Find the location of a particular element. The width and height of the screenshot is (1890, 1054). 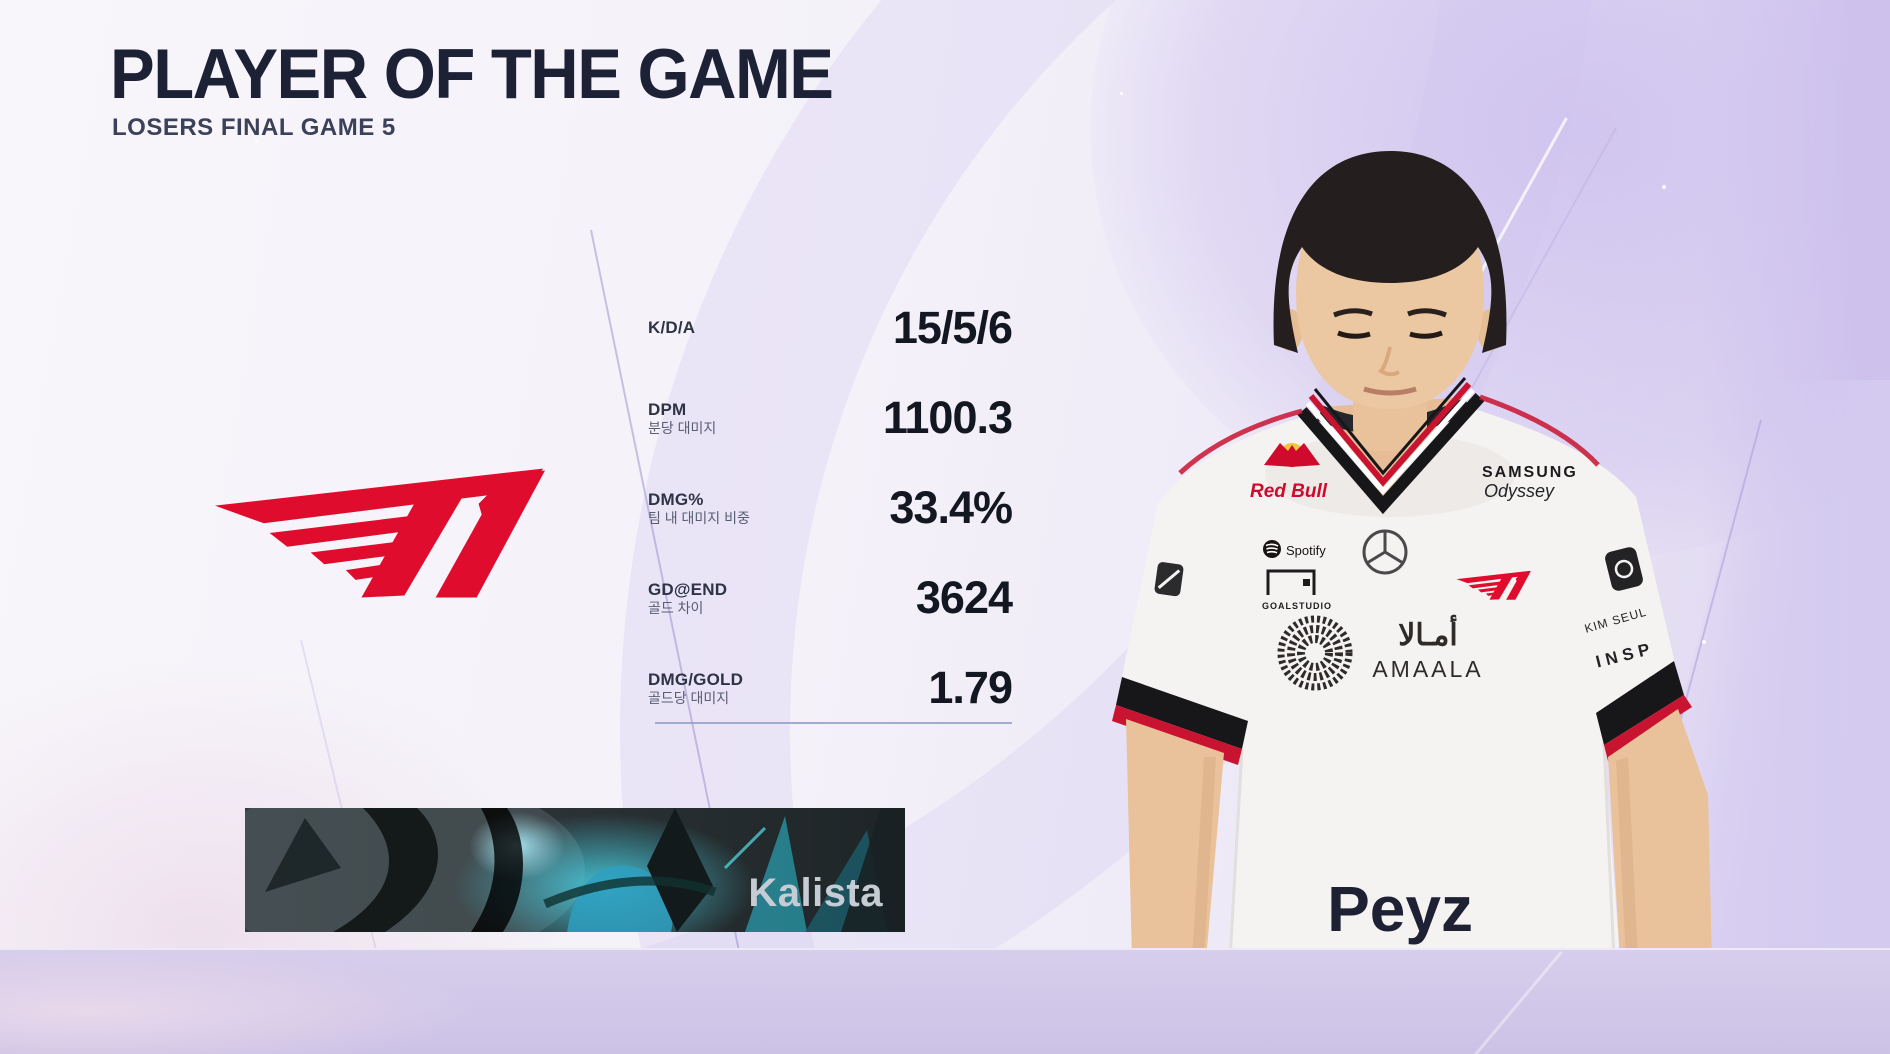

odyssey-text: Odyssey is located at coordinates (1519, 491).